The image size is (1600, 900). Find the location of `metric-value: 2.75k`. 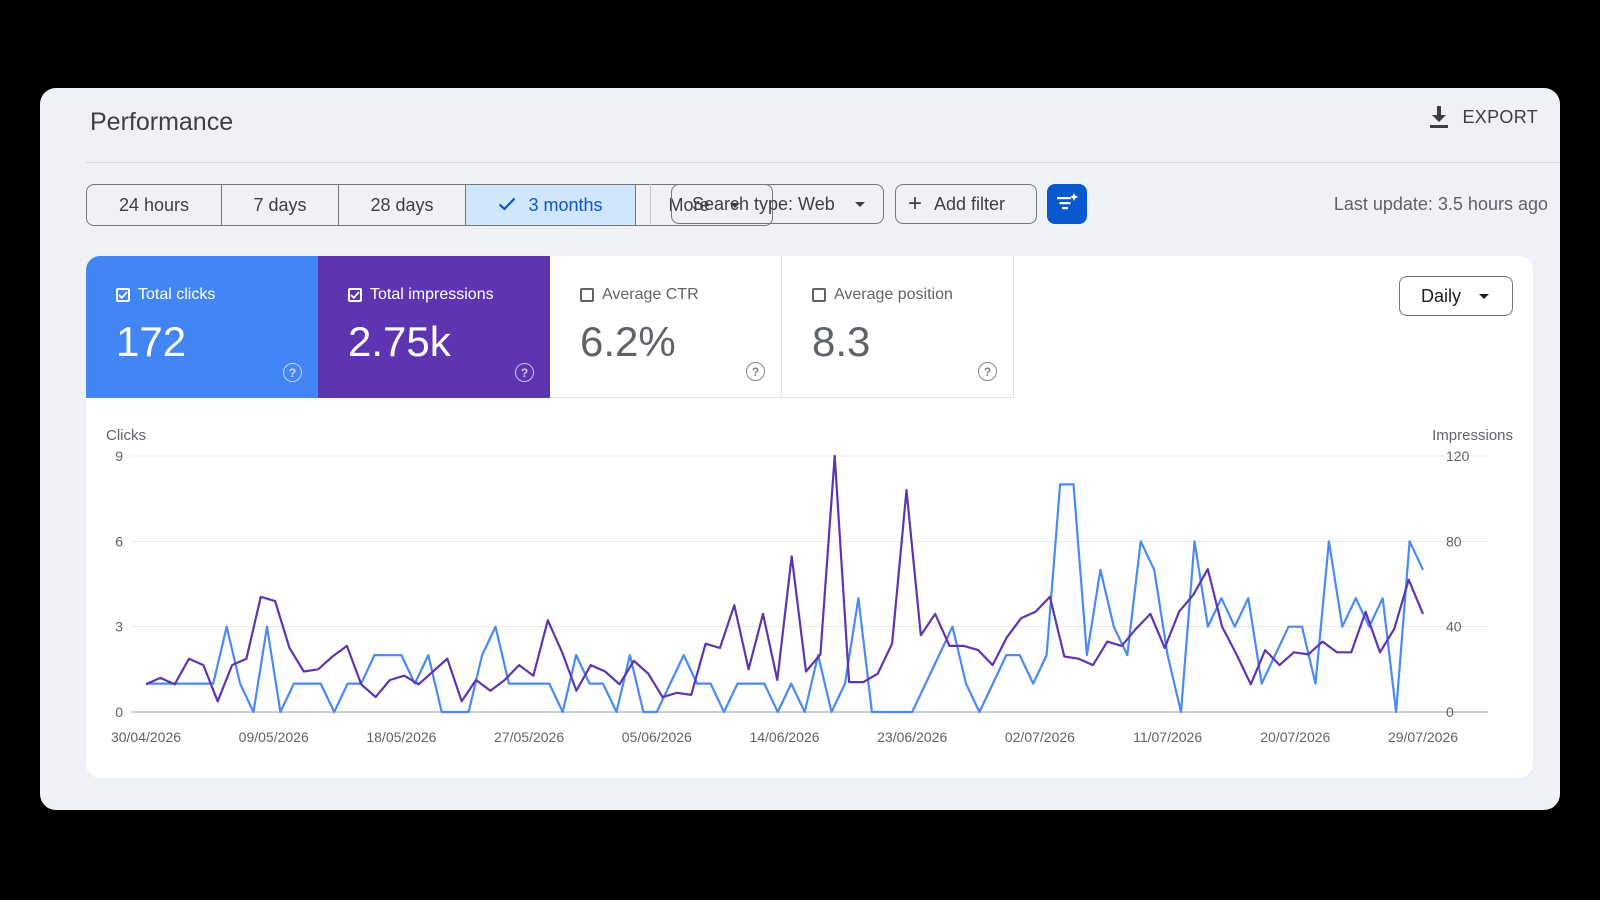

metric-value: 2.75k is located at coordinates (399, 341).